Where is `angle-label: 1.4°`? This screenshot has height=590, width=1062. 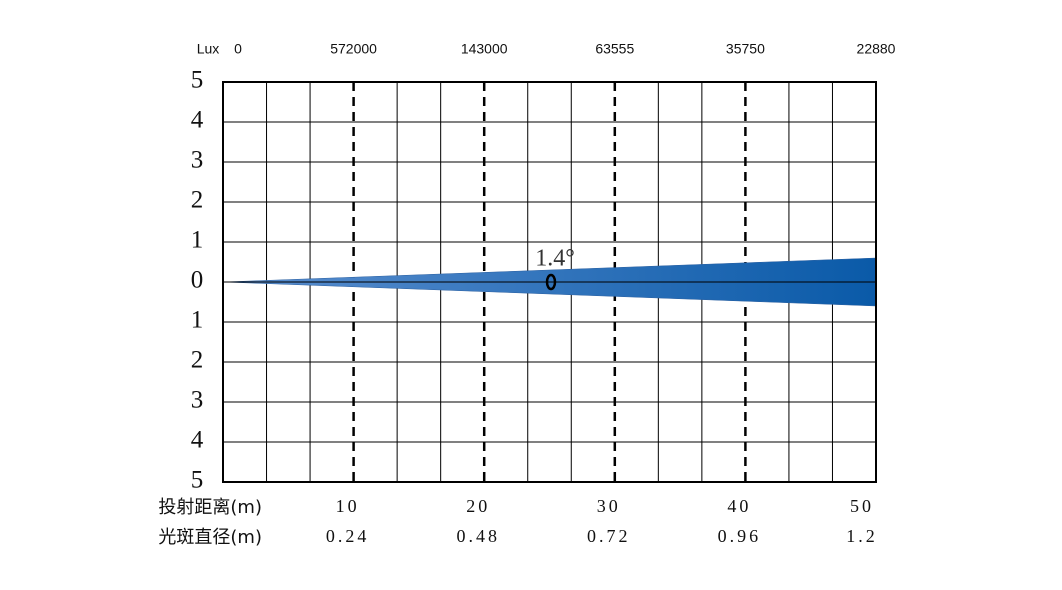 angle-label: 1.4° is located at coordinates (555, 259).